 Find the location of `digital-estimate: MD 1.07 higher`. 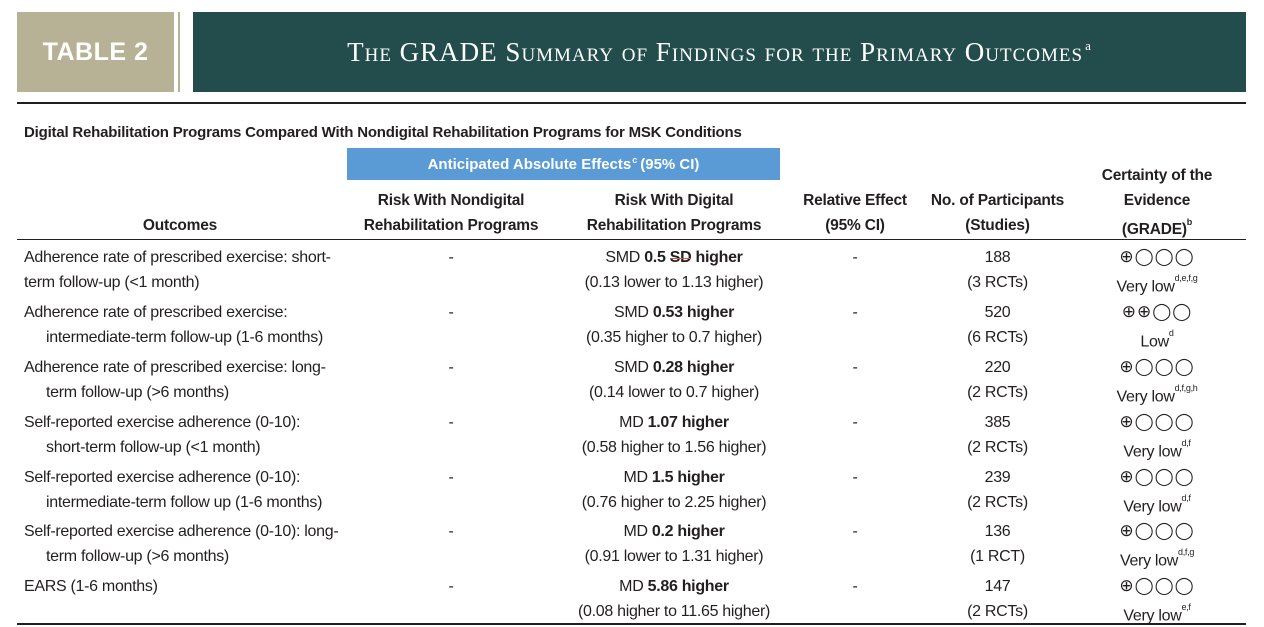

digital-estimate: MD 1.07 higher is located at coordinates (674, 422).